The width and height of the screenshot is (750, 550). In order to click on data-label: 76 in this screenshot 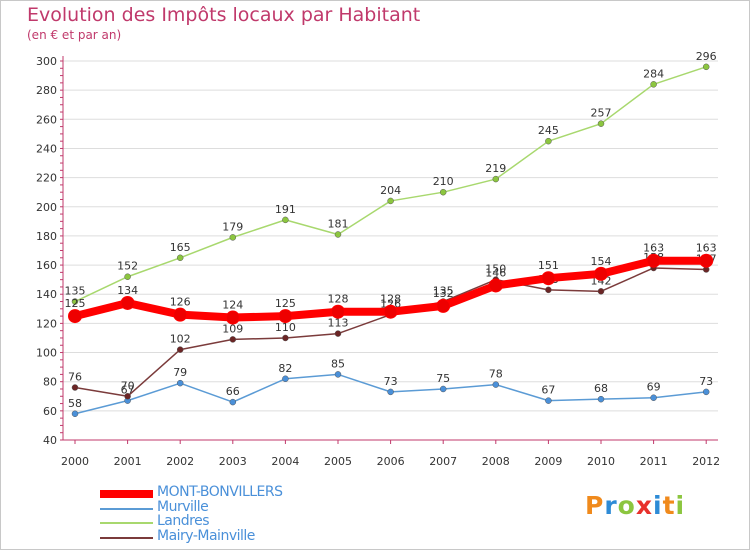, I will do `click(75, 377)`.